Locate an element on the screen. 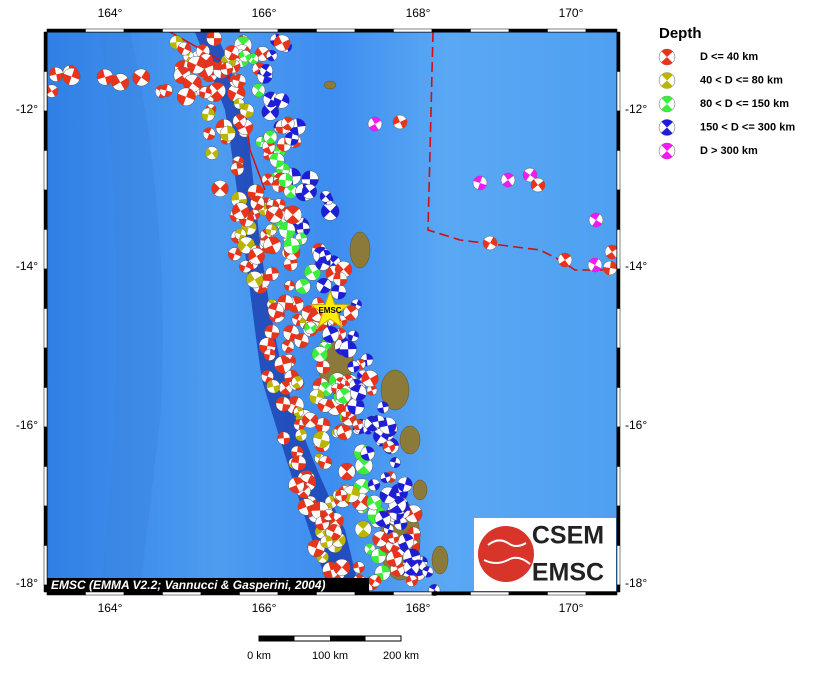 The image size is (819, 675). lat-label: -16° is located at coordinates (636, 425).